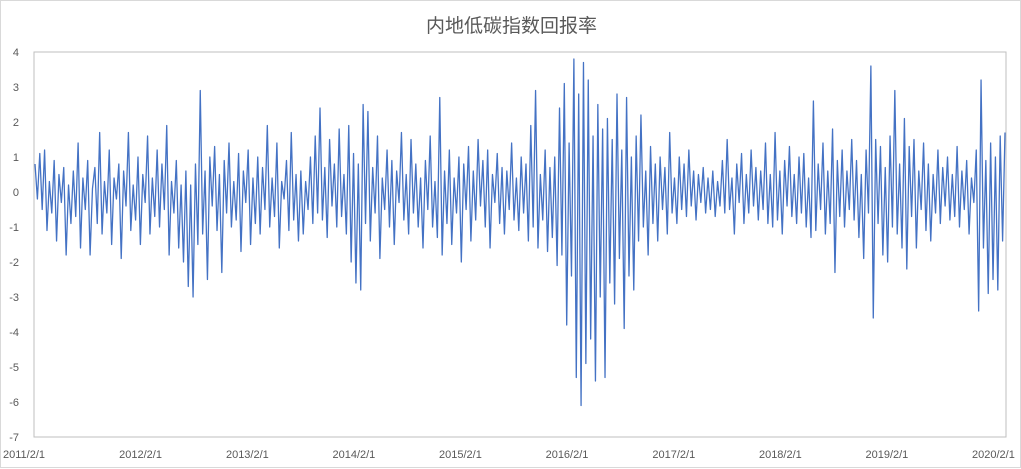 The height and width of the screenshot is (469, 1021). Describe the element at coordinates (16, 53) in the screenshot. I see `y-tick-label: 4` at that location.